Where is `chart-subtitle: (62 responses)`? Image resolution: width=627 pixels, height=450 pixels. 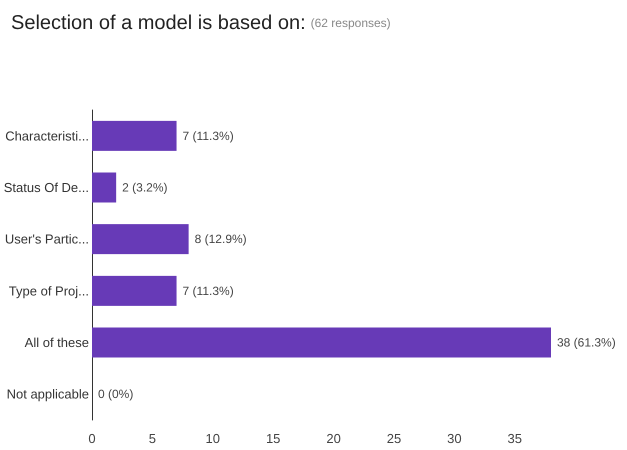
chart-subtitle: (62 responses) is located at coordinates (350, 23).